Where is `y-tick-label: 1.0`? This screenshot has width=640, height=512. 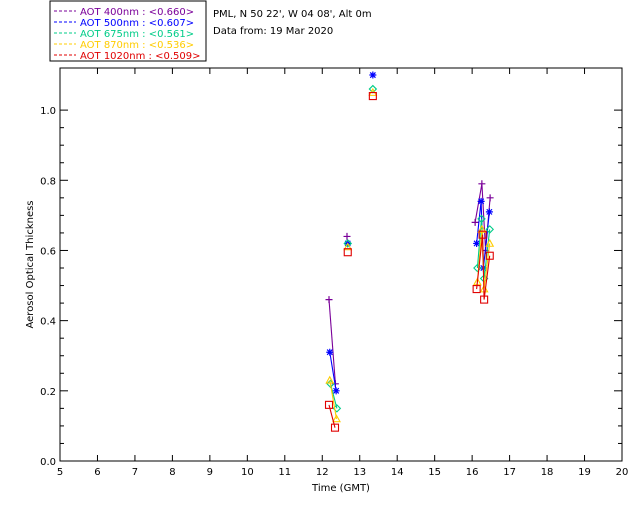 y-tick-label: 1.0 is located at coordinates (48, 111).